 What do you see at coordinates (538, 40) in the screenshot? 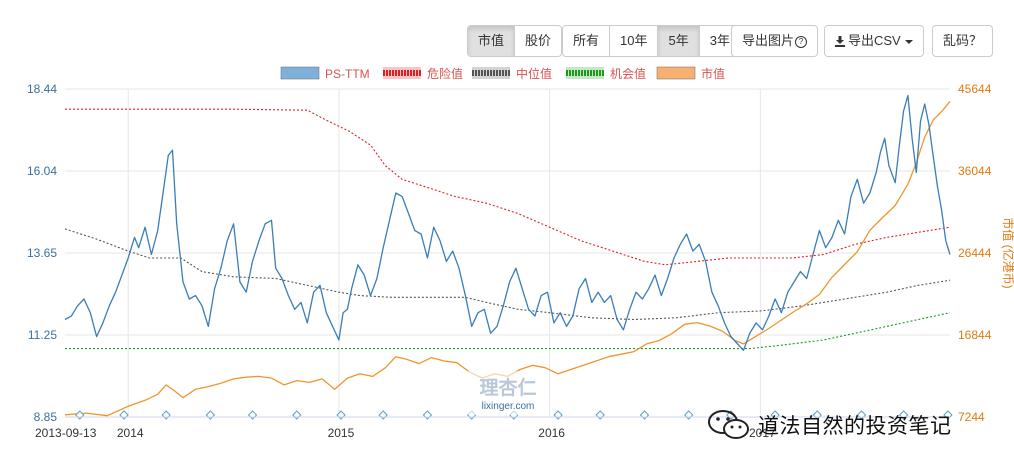
I see `stock-price-toggle-button: 股价` at bounding box center [538, 40].